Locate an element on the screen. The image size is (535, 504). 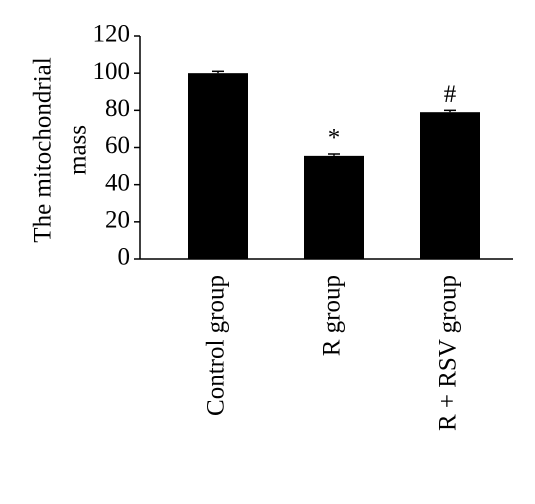
y-tick-label: 60 is located at coordinates (117, 145).